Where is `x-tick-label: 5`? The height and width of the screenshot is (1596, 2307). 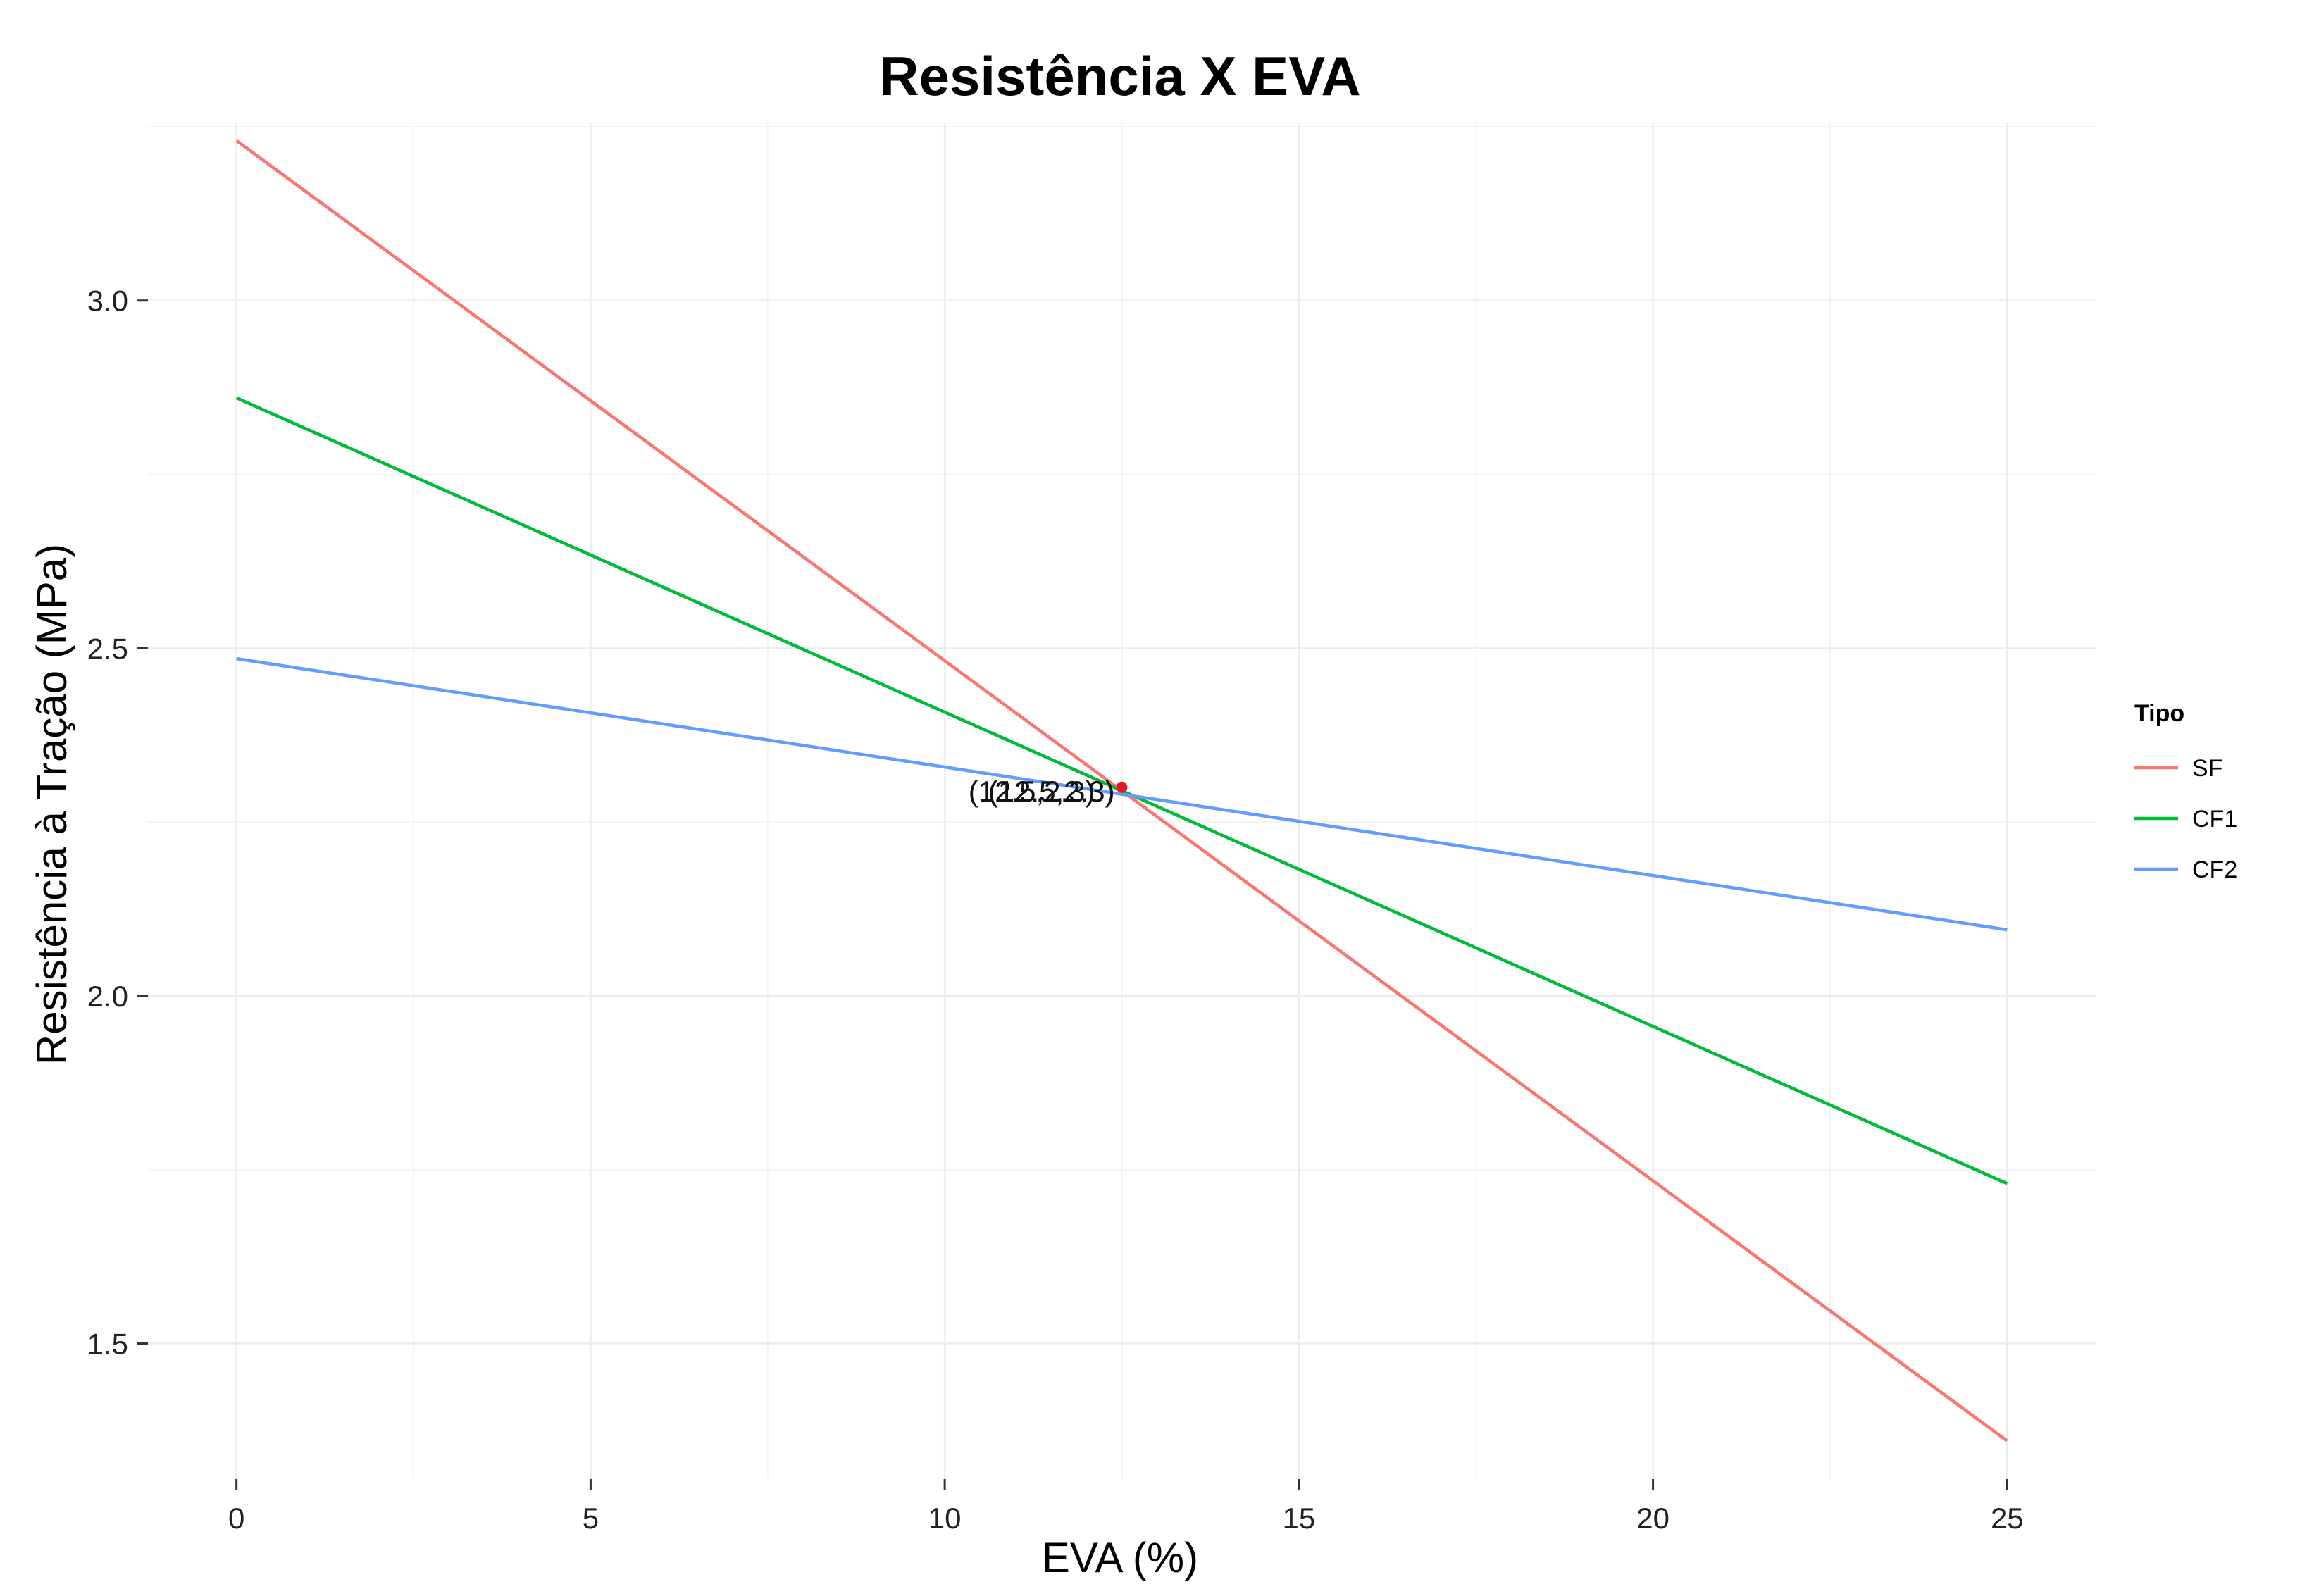
x-tick-label: 5 is located at coordinates (591, 1518).